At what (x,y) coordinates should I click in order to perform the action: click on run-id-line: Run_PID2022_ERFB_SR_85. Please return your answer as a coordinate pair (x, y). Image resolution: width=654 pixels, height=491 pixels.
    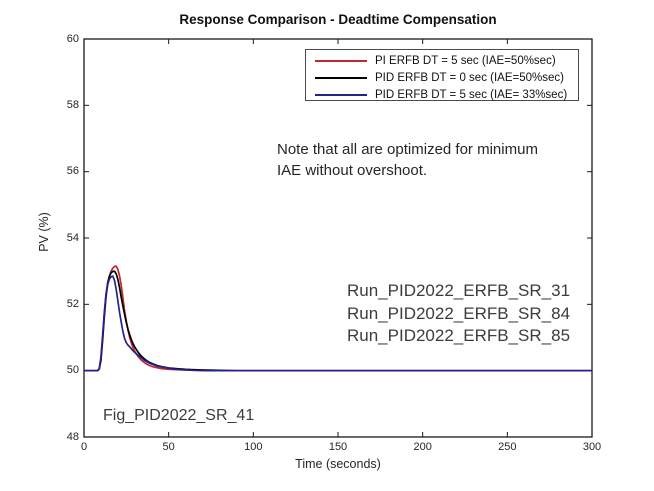
    Looking at the image, I should click on (459, 335).